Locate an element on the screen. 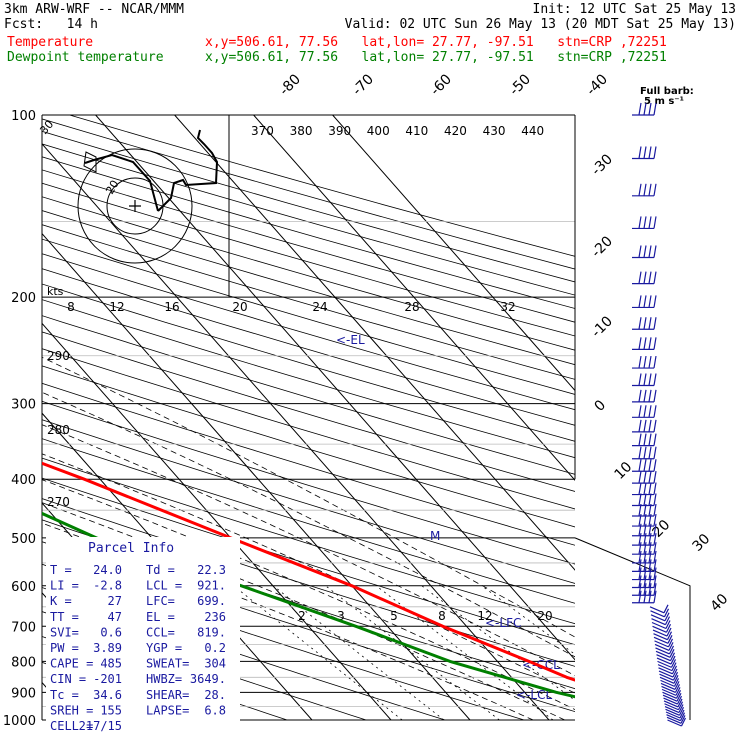 Image resolution: width=740 pixels, height=740 pixels. hodograph-center is located at coordinates (135, 206).